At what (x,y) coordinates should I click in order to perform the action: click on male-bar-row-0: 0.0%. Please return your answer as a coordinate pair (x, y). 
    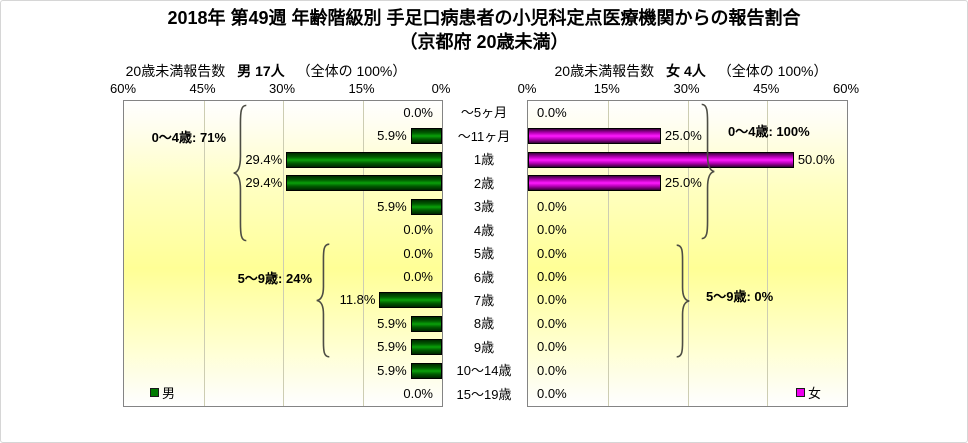
    Looking at the image, I should click on (283, 112).